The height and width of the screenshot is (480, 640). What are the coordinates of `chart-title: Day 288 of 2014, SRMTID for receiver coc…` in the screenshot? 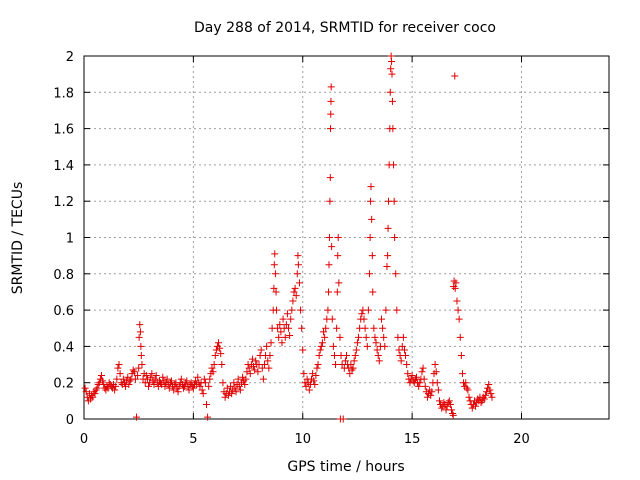 It's located at (345, 28).